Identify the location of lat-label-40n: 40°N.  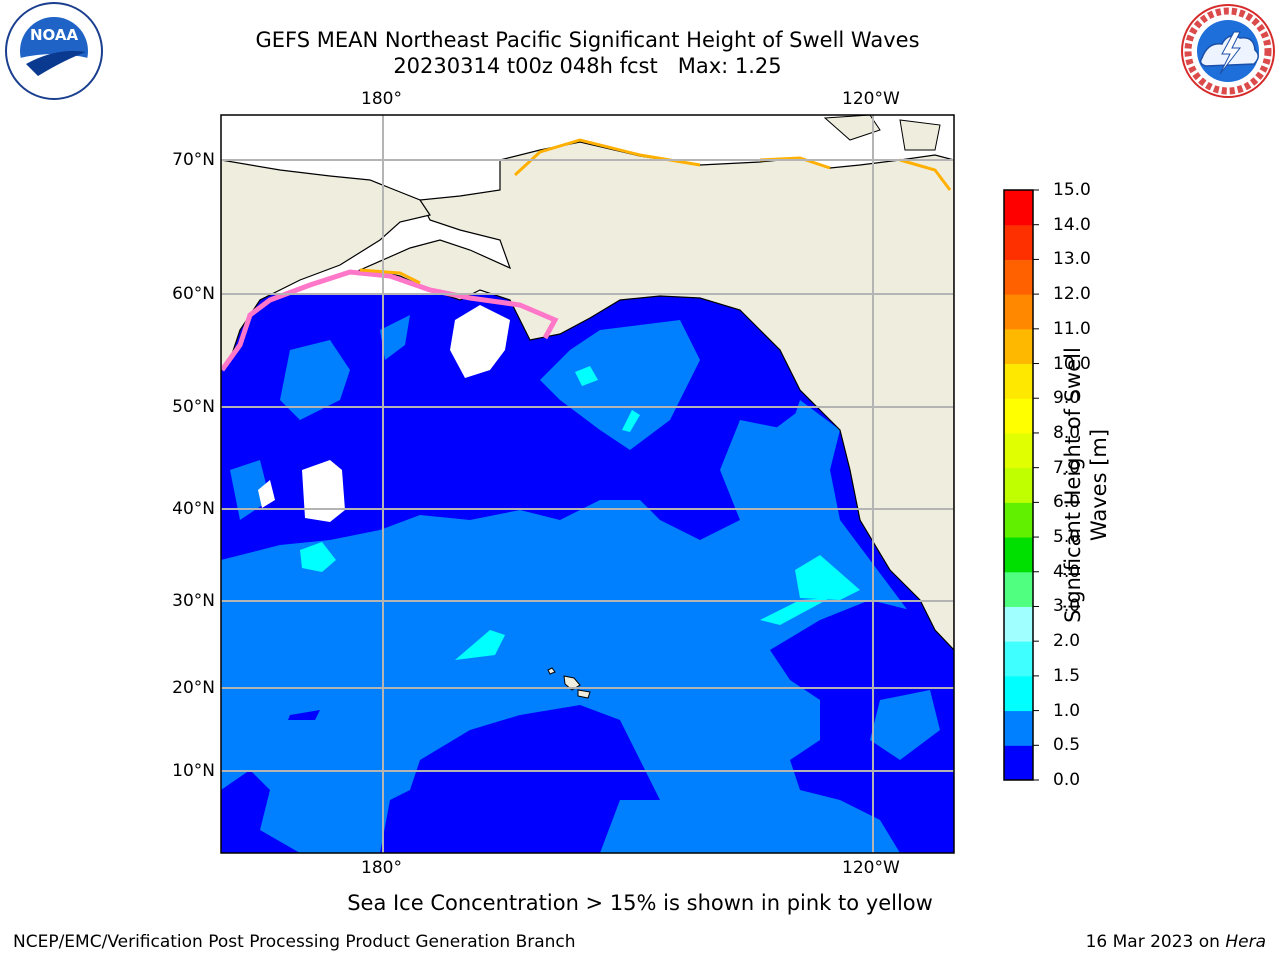
(193, 509).